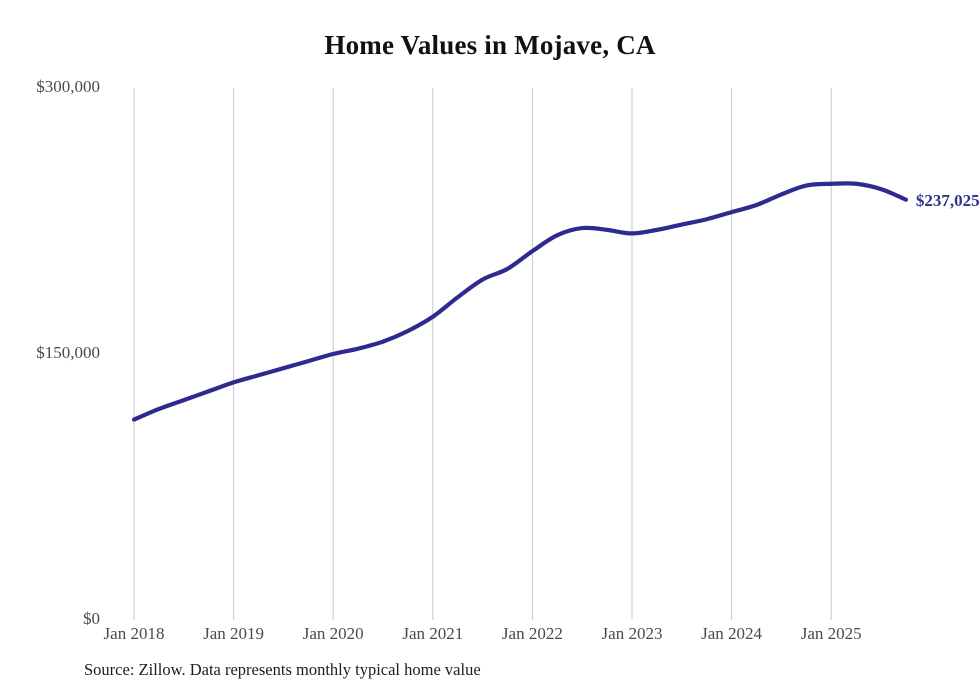  I want to click on end-value-annotation: $237,025, so click(947, 200).